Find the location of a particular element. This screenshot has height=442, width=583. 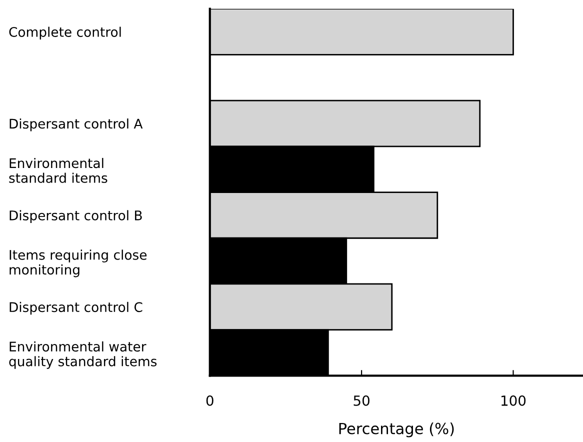

y-tick-label: Dispersant control B is located at coordinates (76, 216).